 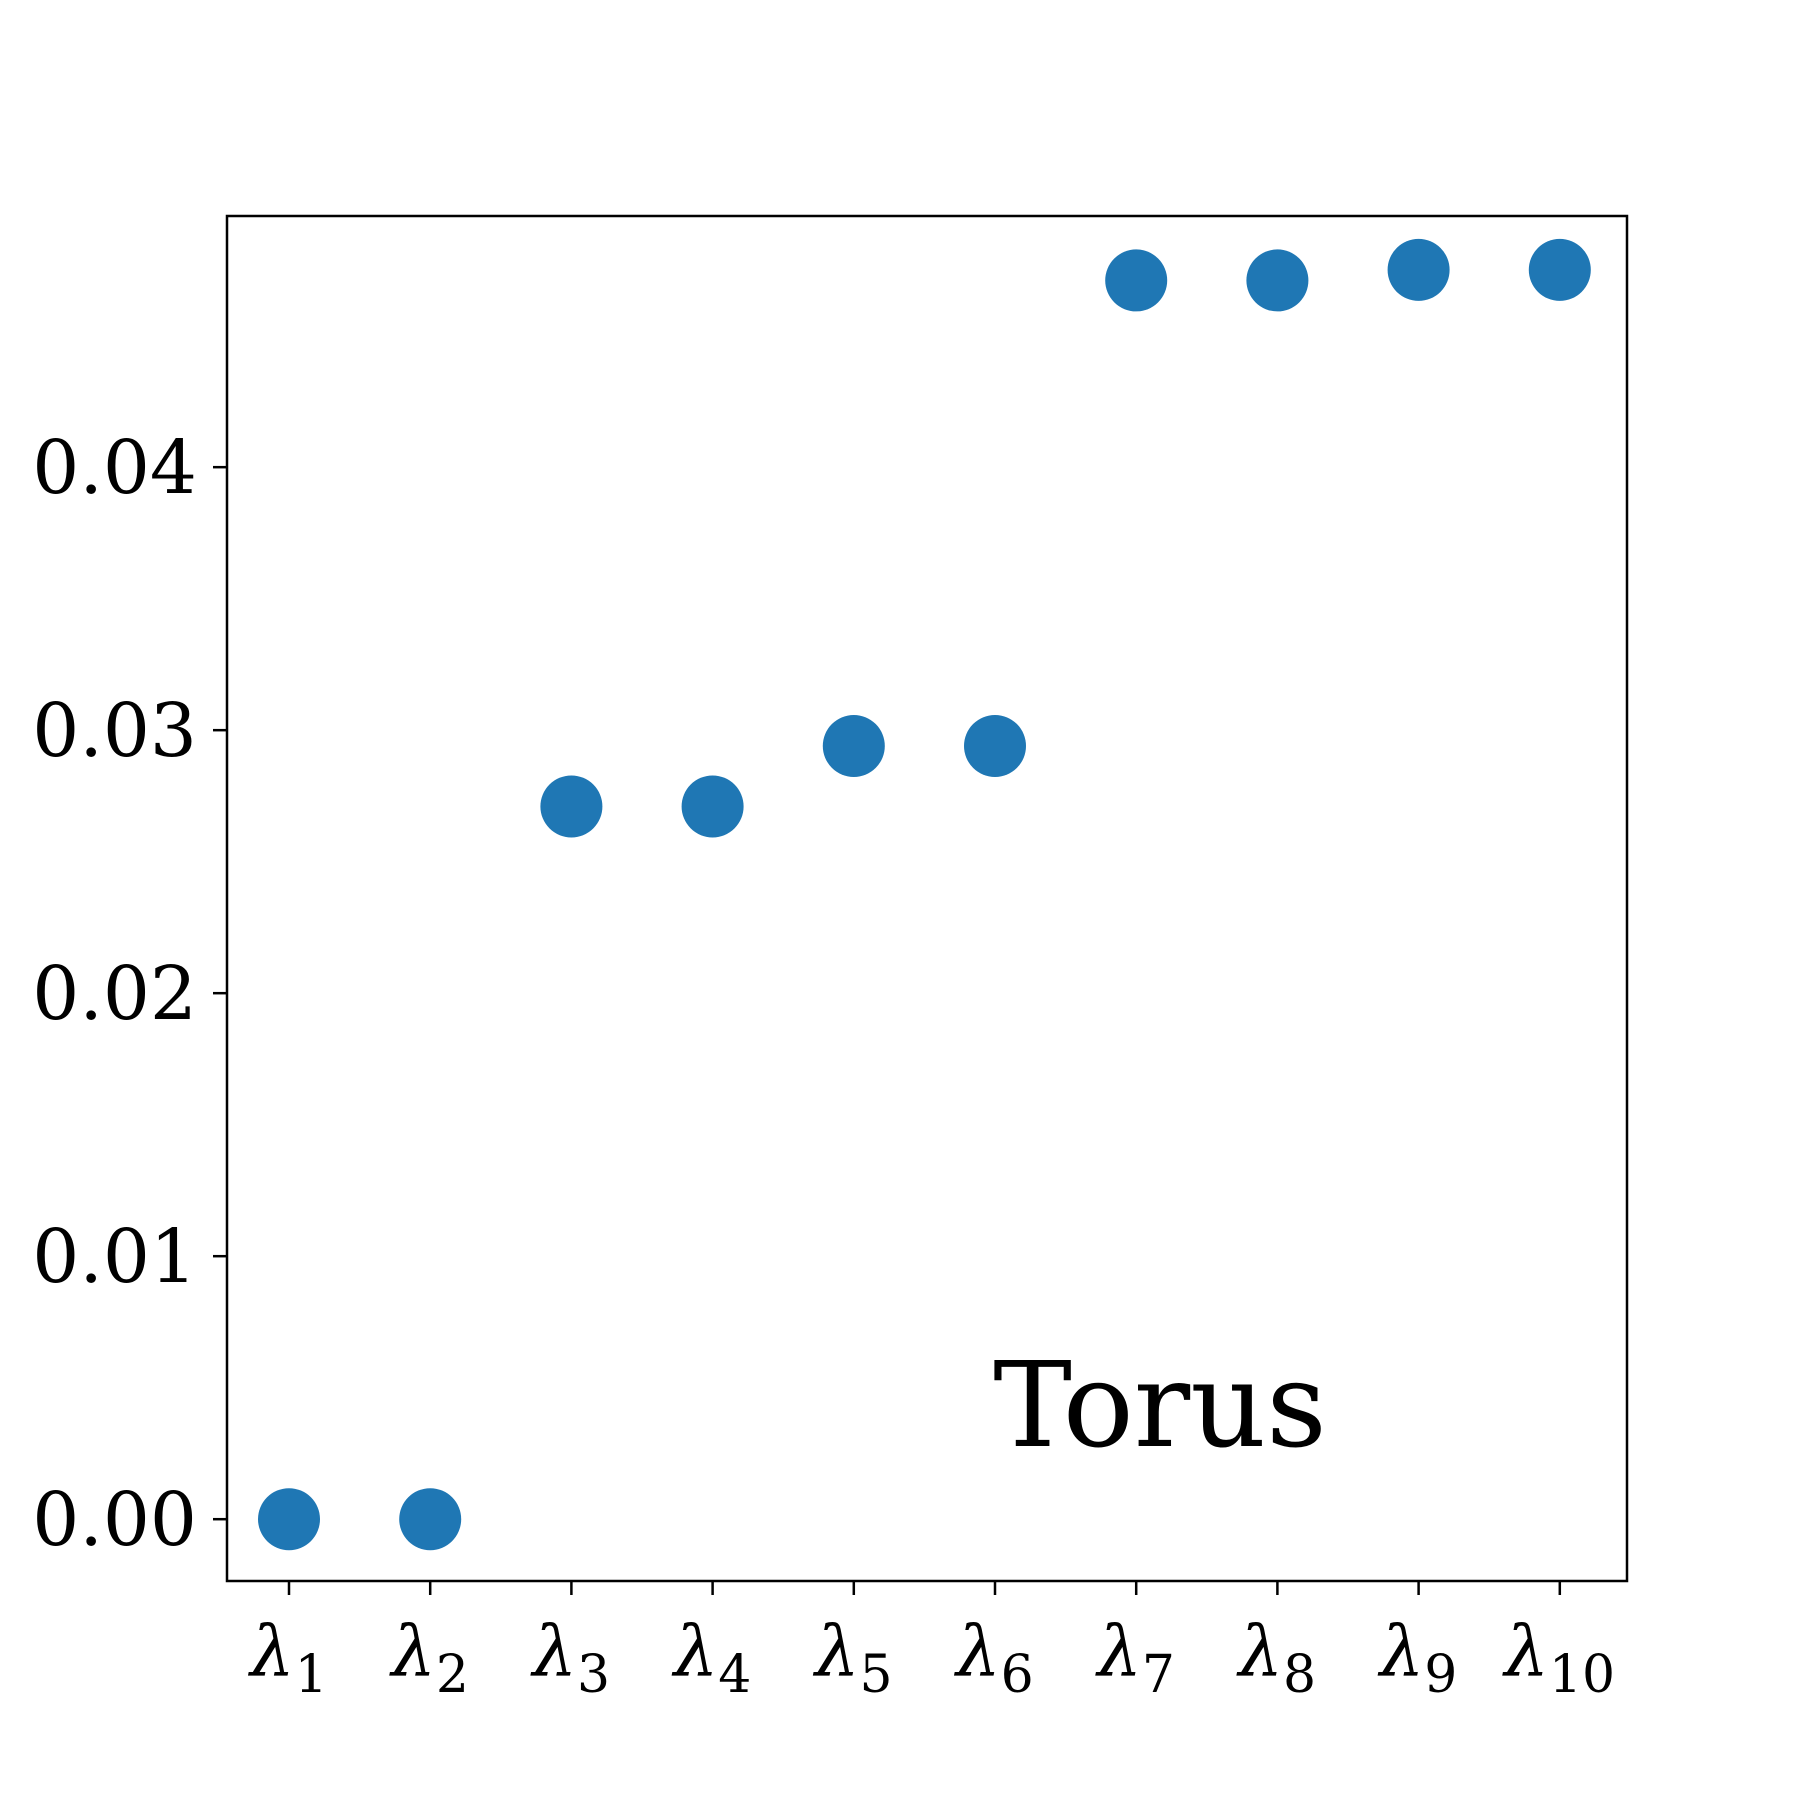 What do you see at coordinates (114, 1520) in the screenshot?
I see `y-tick-label: 0.00` at bounding box center [114, 1520].